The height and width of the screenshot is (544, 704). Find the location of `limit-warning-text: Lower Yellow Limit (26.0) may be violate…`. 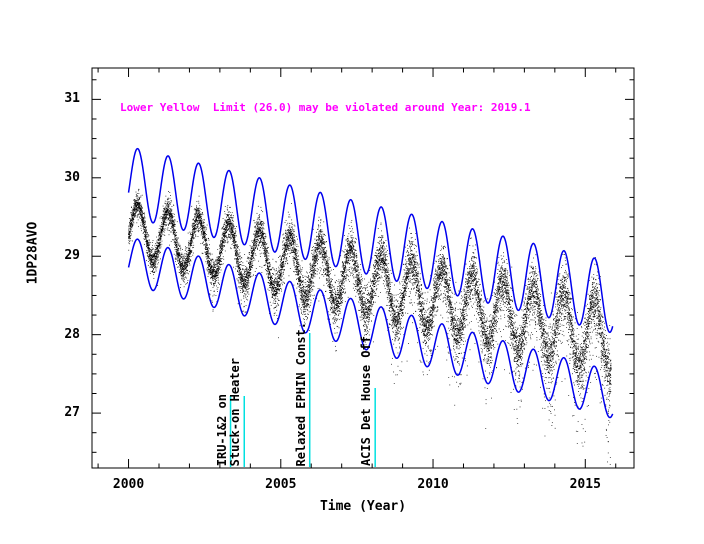

limit-warning-text: Lower Yellow Limit (26.0) may be violate… is located at coordinates (325, 107).